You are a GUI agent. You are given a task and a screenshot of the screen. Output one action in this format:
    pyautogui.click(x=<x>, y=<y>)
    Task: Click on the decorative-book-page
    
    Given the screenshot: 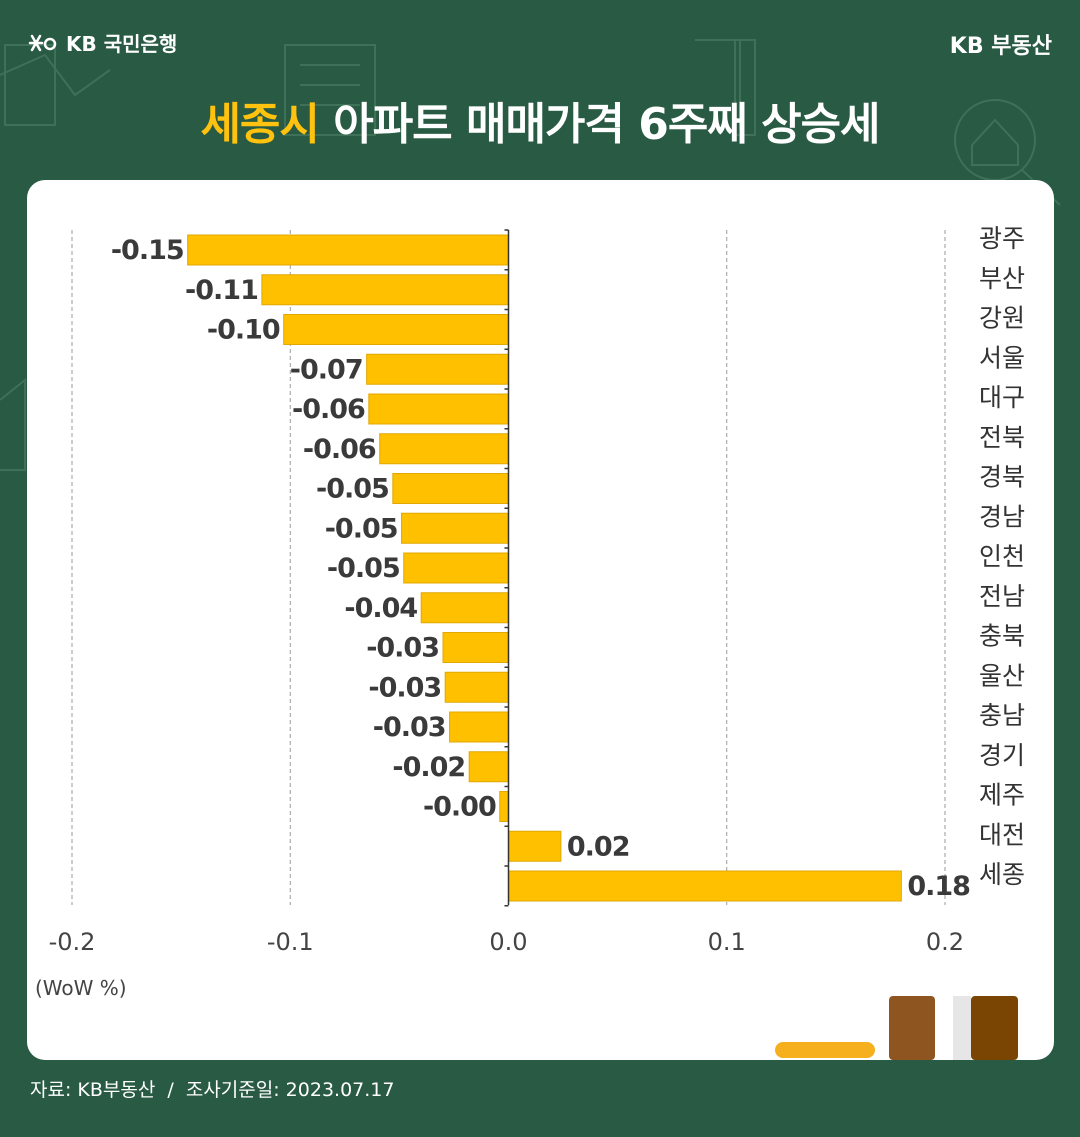 What is the action you would take?
    pyautogui.click(x=962, y=1028)
    